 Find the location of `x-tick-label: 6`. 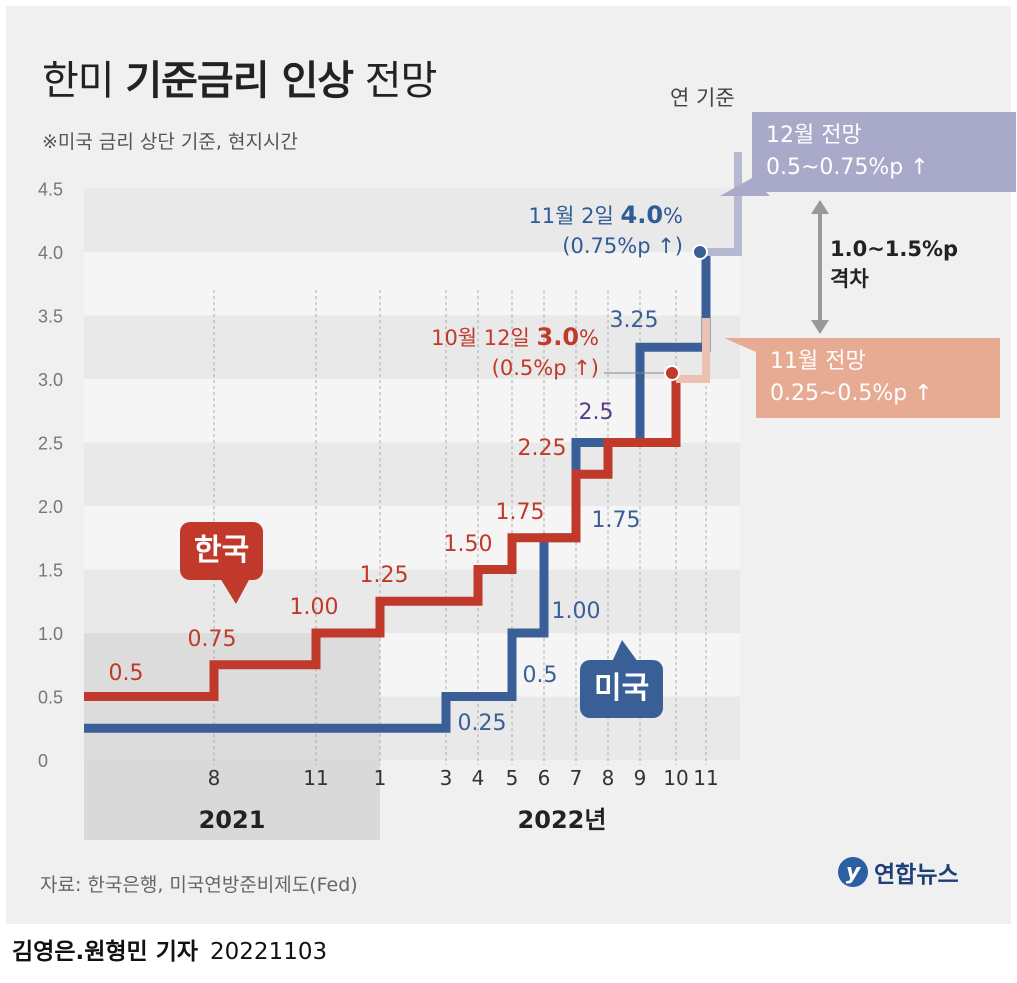

x-tick-label: 6 is located at coordinates (544, 778).